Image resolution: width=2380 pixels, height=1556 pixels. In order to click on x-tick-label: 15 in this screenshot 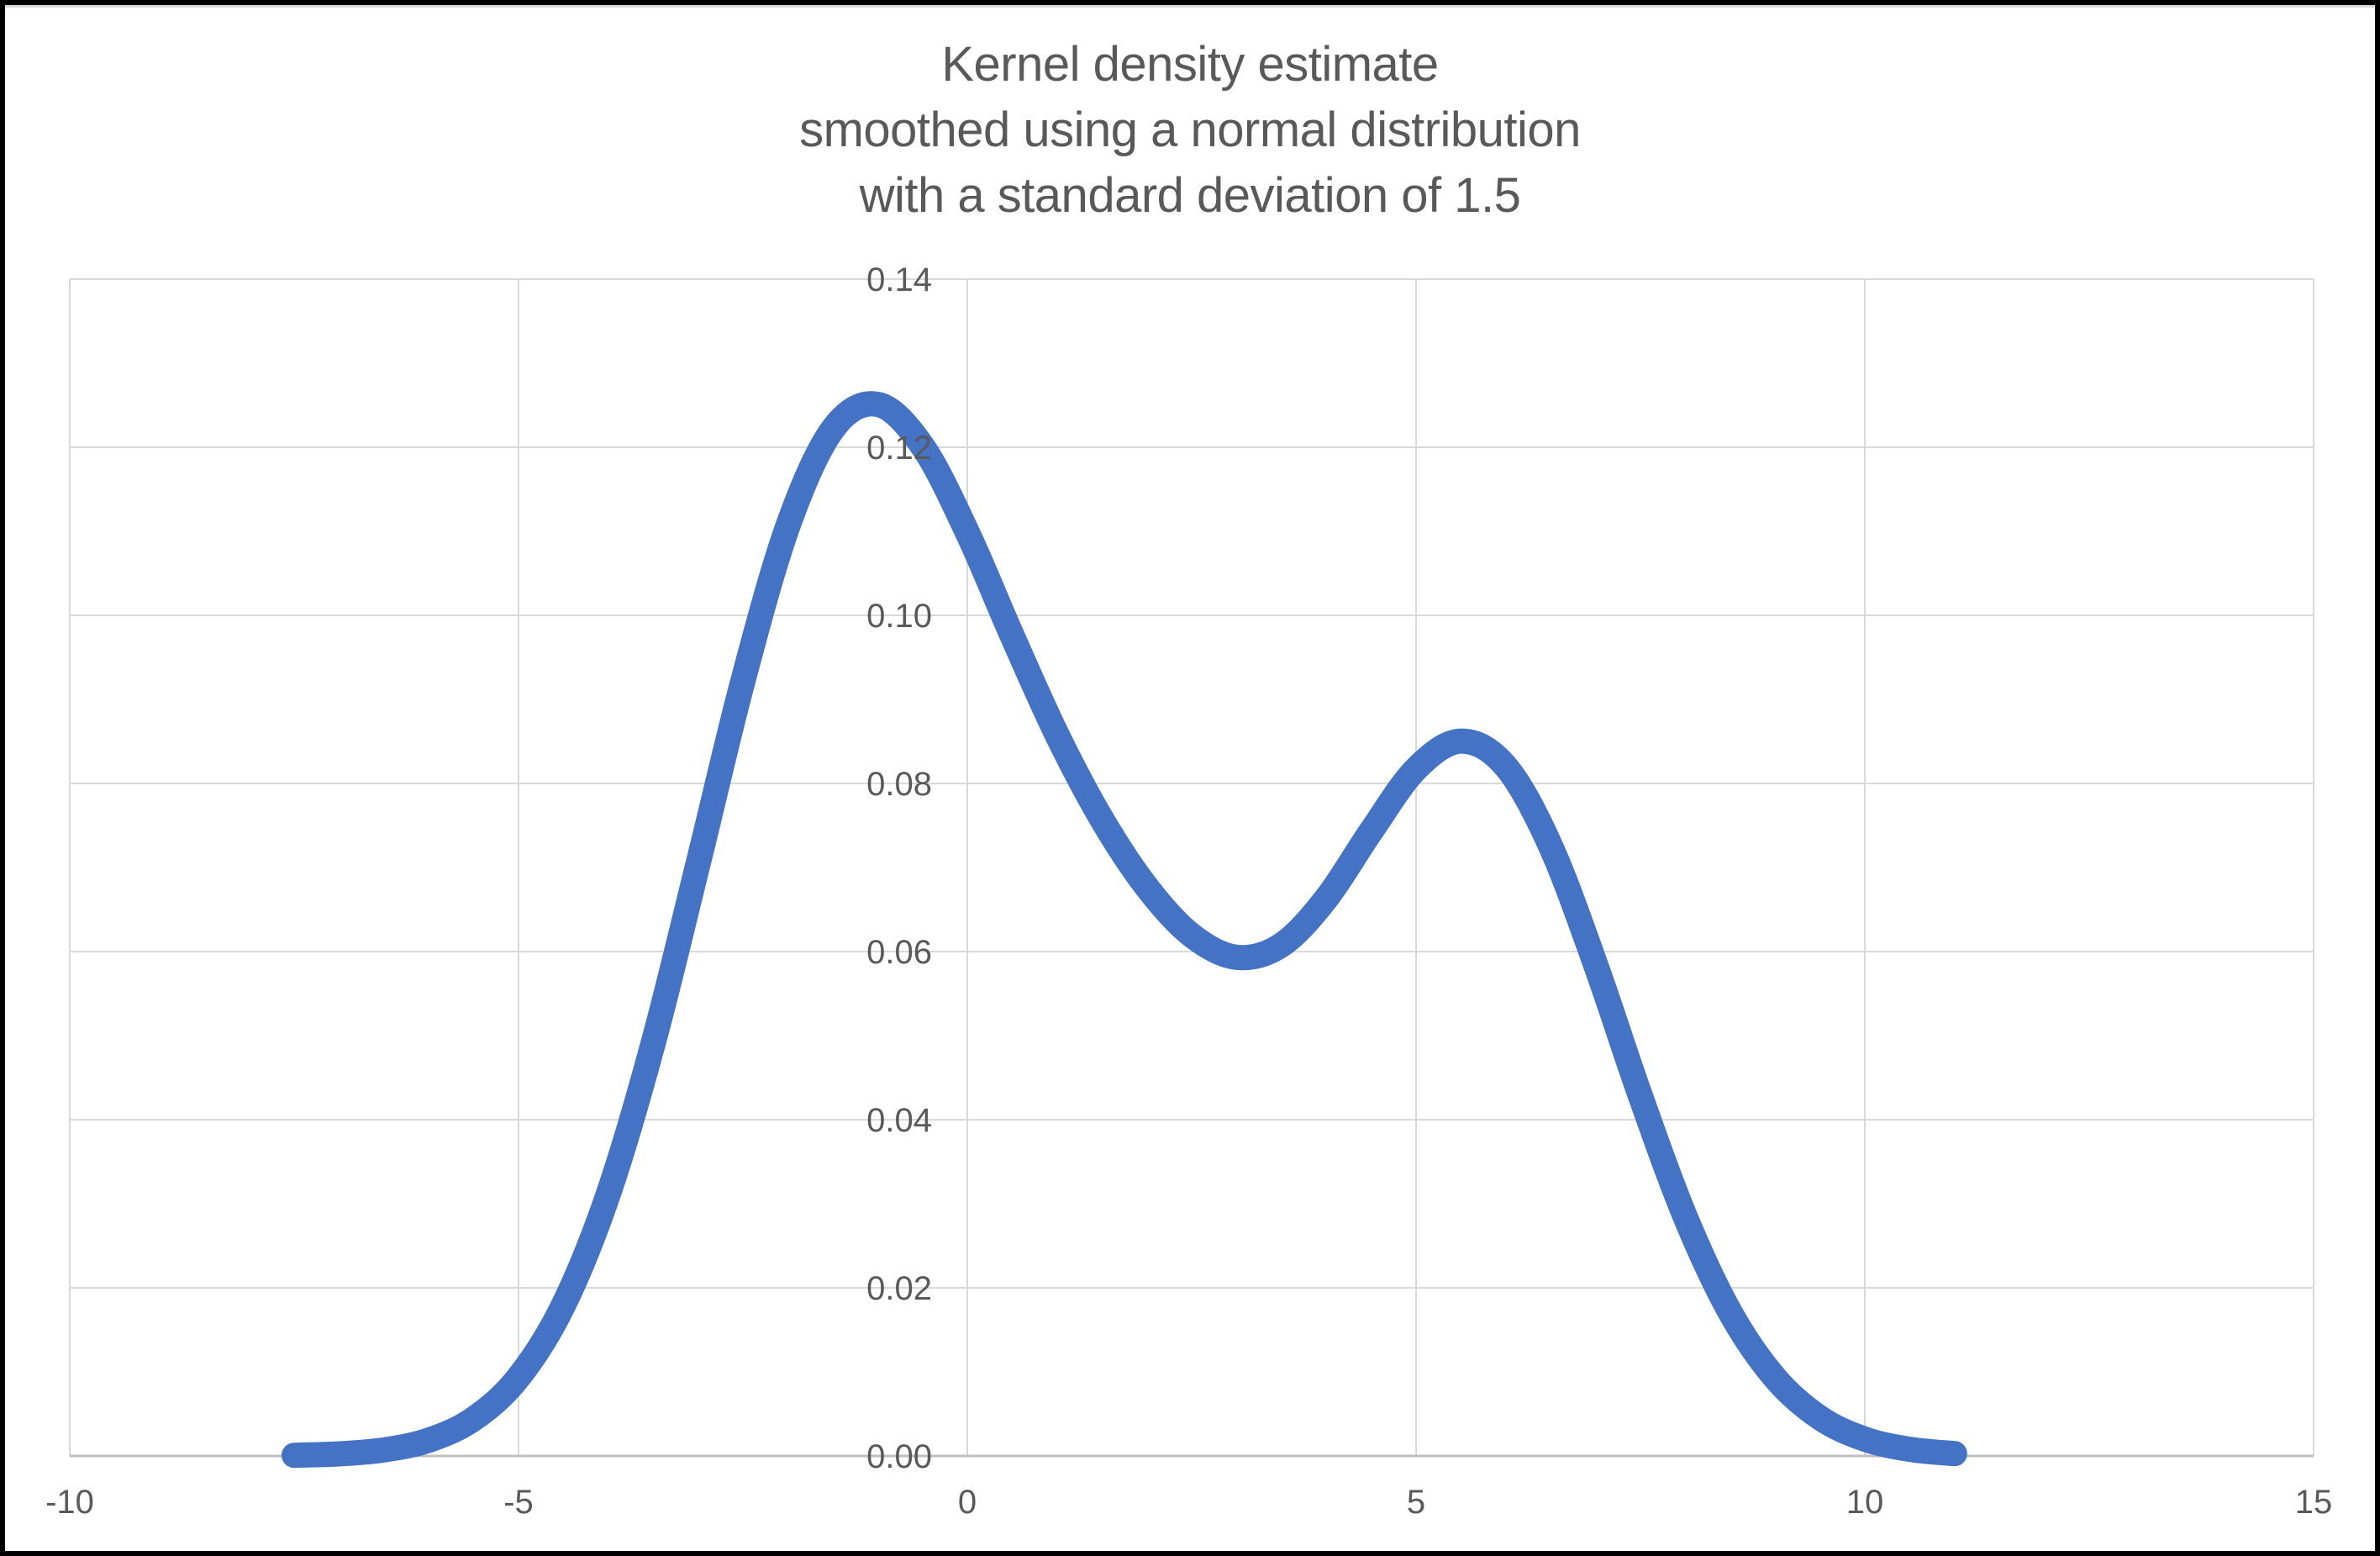, I will do `click(2314, 1503)`.